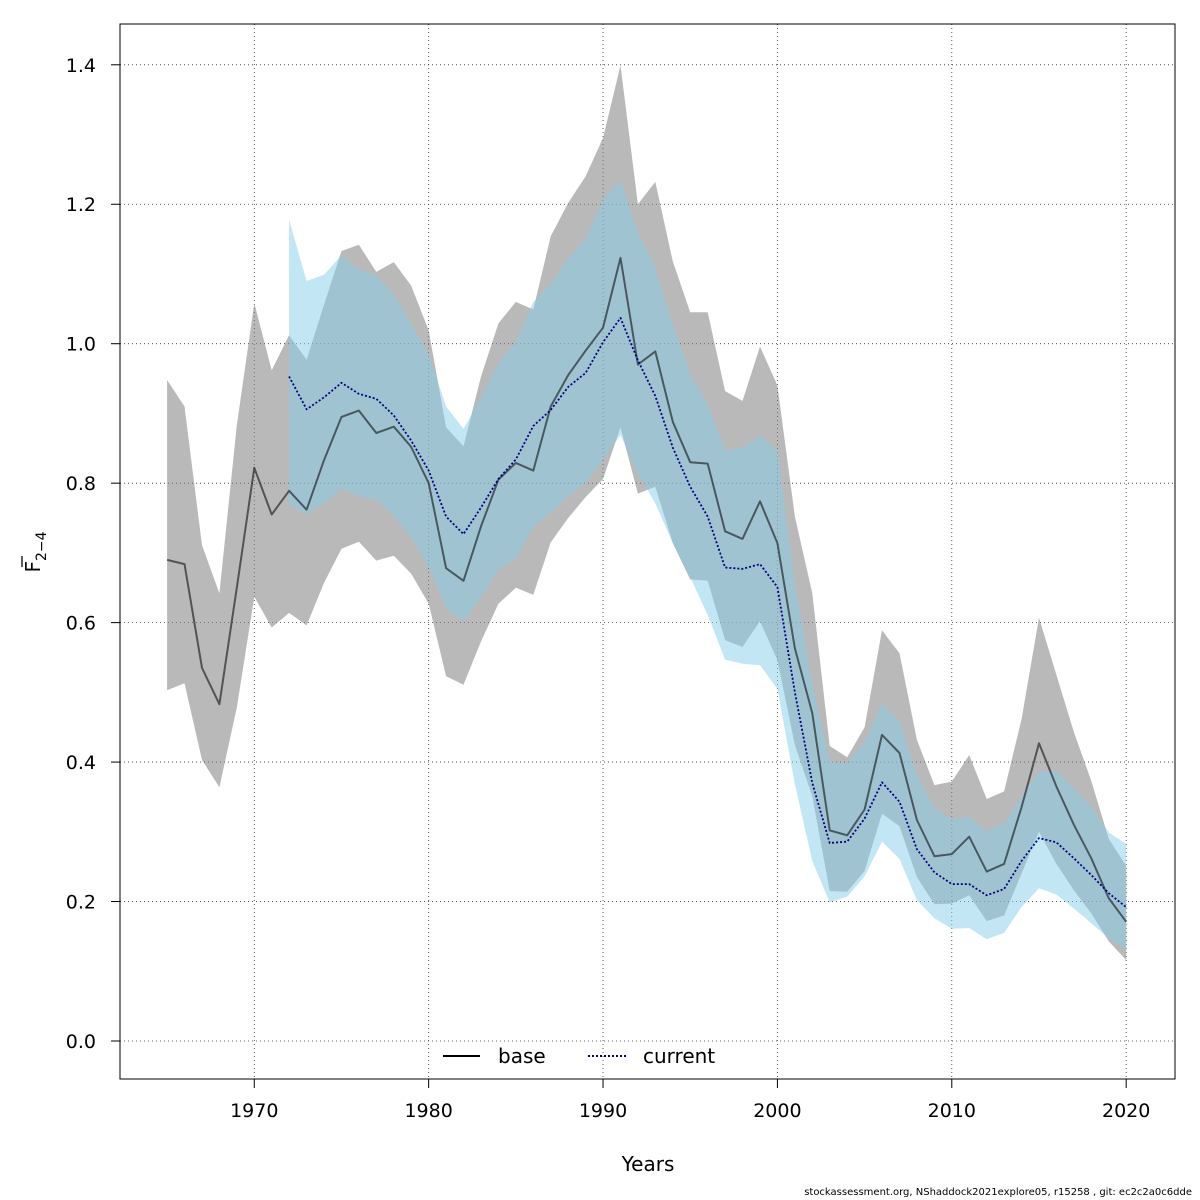 The width and height of the screenshot is (1200, 1200). Describe the element at coordinates (428, 1111) in the screenshot. I see `x-tick-label-1980: 1980` at that location.